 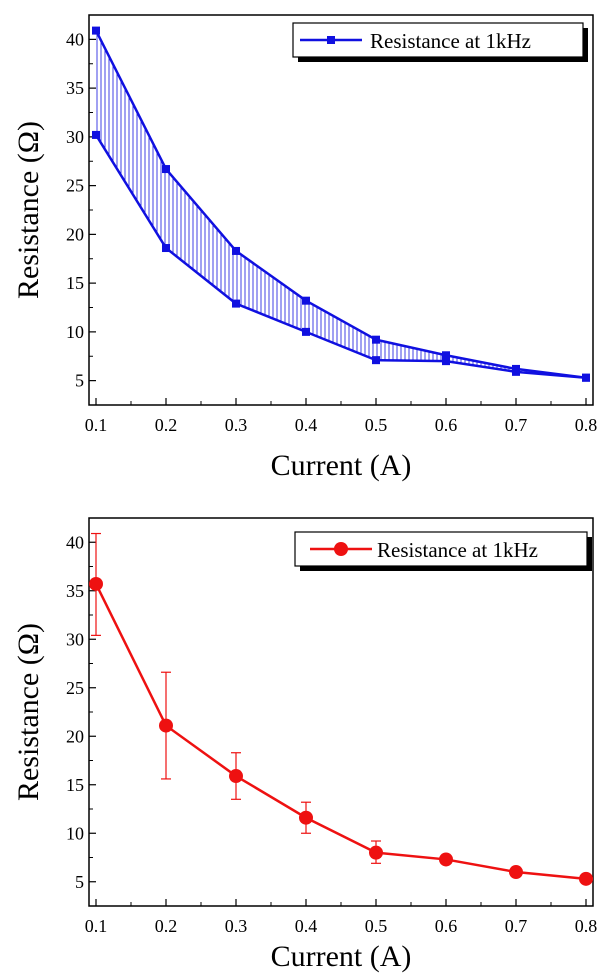 What do you see at coordinates (457, 550) in the screenshot?
I see `legend-label-bottom: Resistance at 1kHz` at bounding box center [457, 550].